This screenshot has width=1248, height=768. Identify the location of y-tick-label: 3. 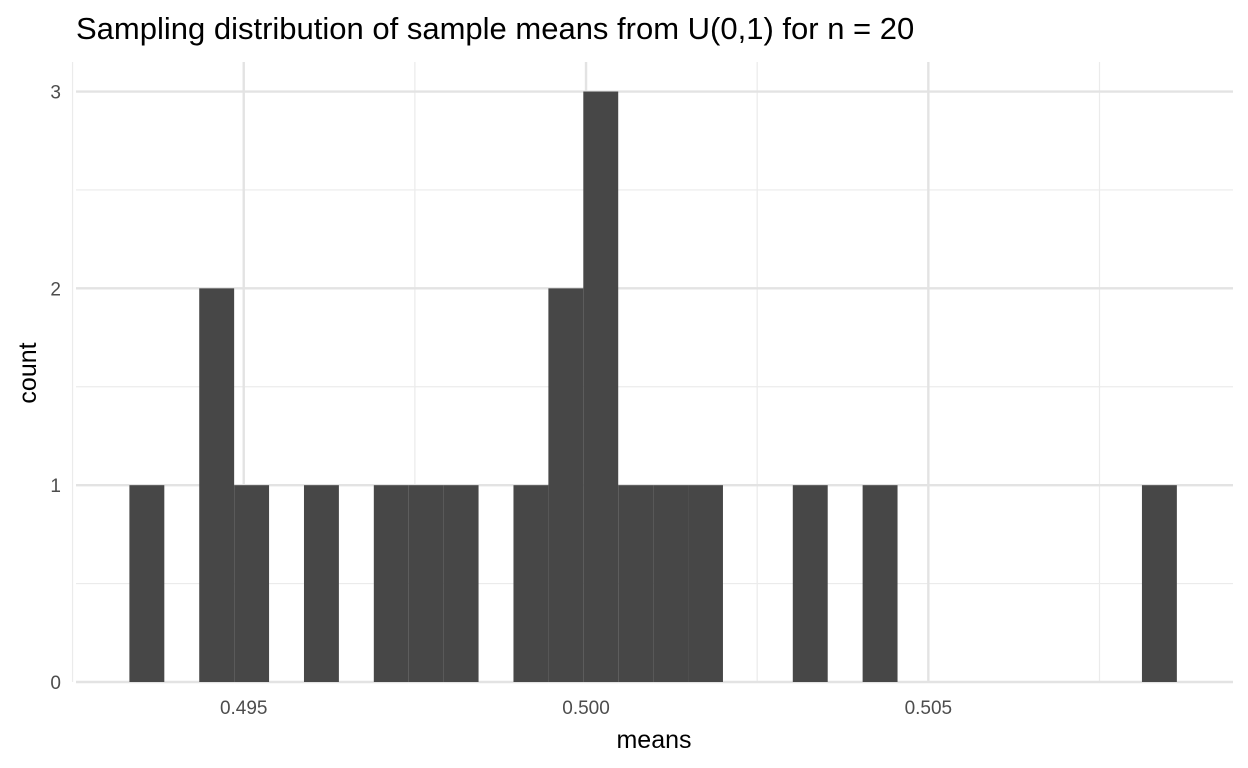
(55, 93).